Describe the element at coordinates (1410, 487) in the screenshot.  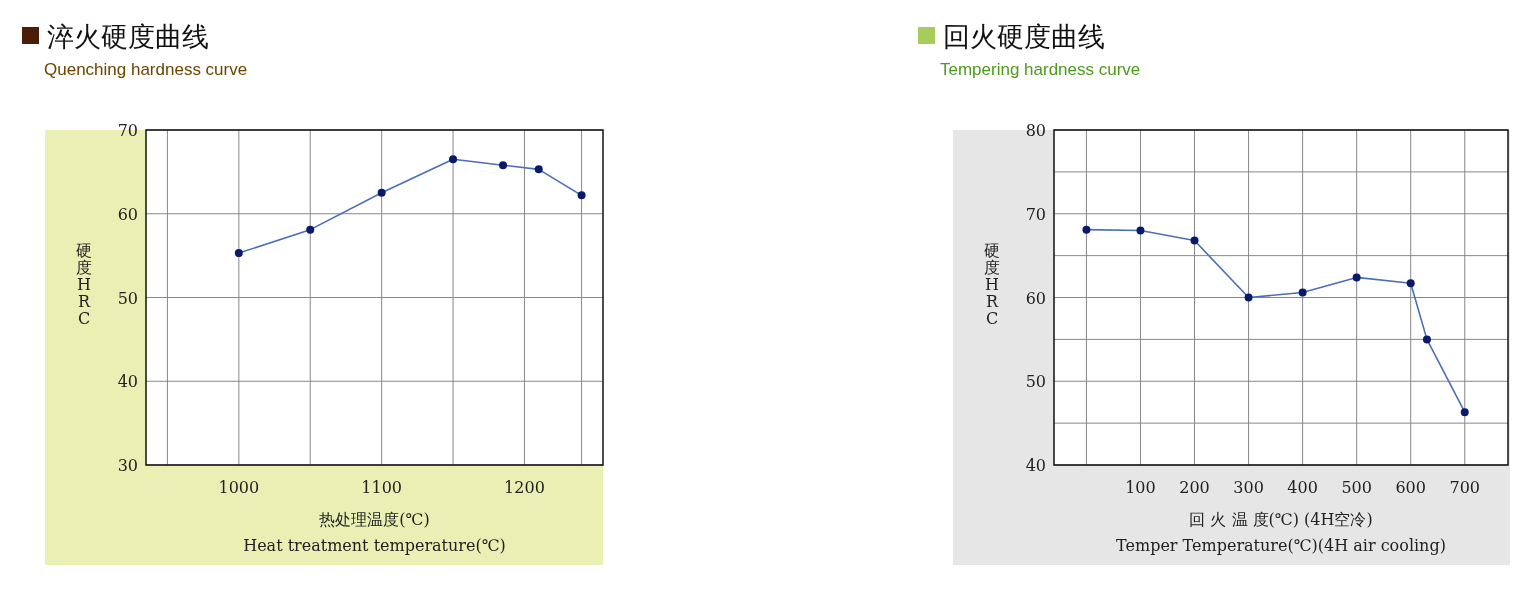
I see `x-tick-label: 600` at that location.